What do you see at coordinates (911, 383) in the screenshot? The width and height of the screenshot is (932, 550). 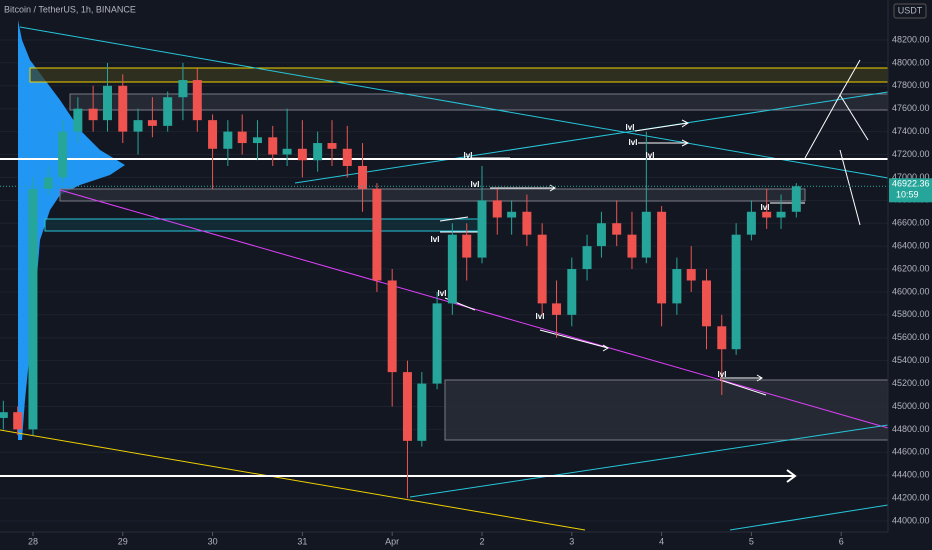 I see `y-tick-label: 45200.00` at bounding box center [911, 383].